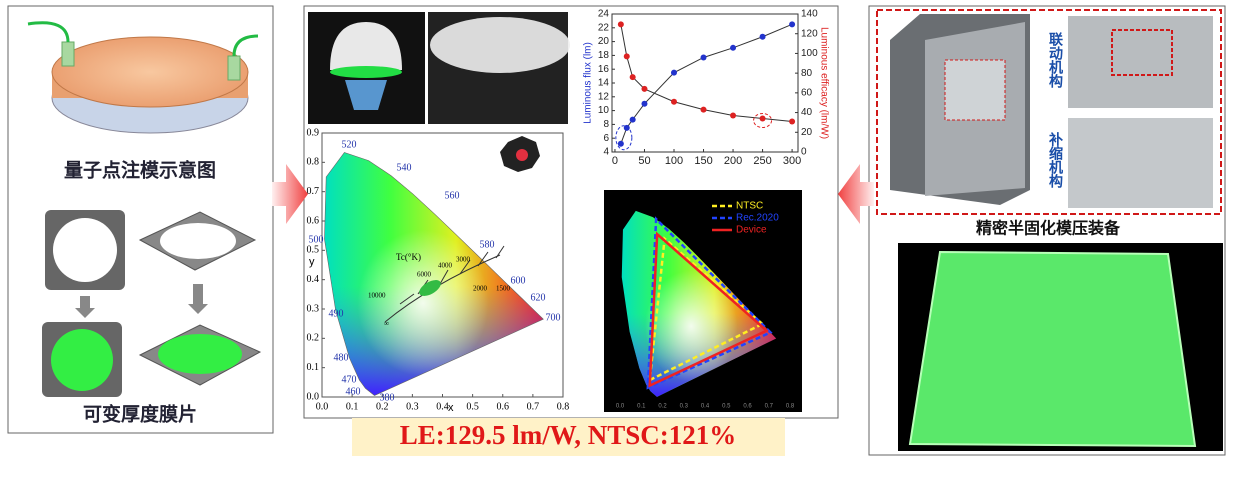  I want to click on led-glow, so click(366, 72).